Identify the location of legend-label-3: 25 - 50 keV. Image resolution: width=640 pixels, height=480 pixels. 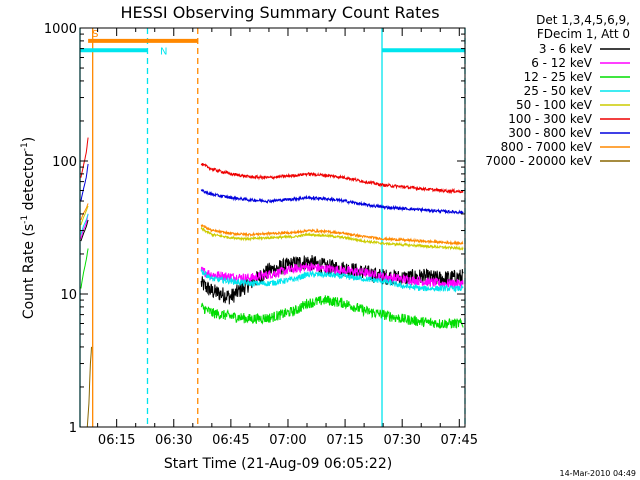
(558, 91).